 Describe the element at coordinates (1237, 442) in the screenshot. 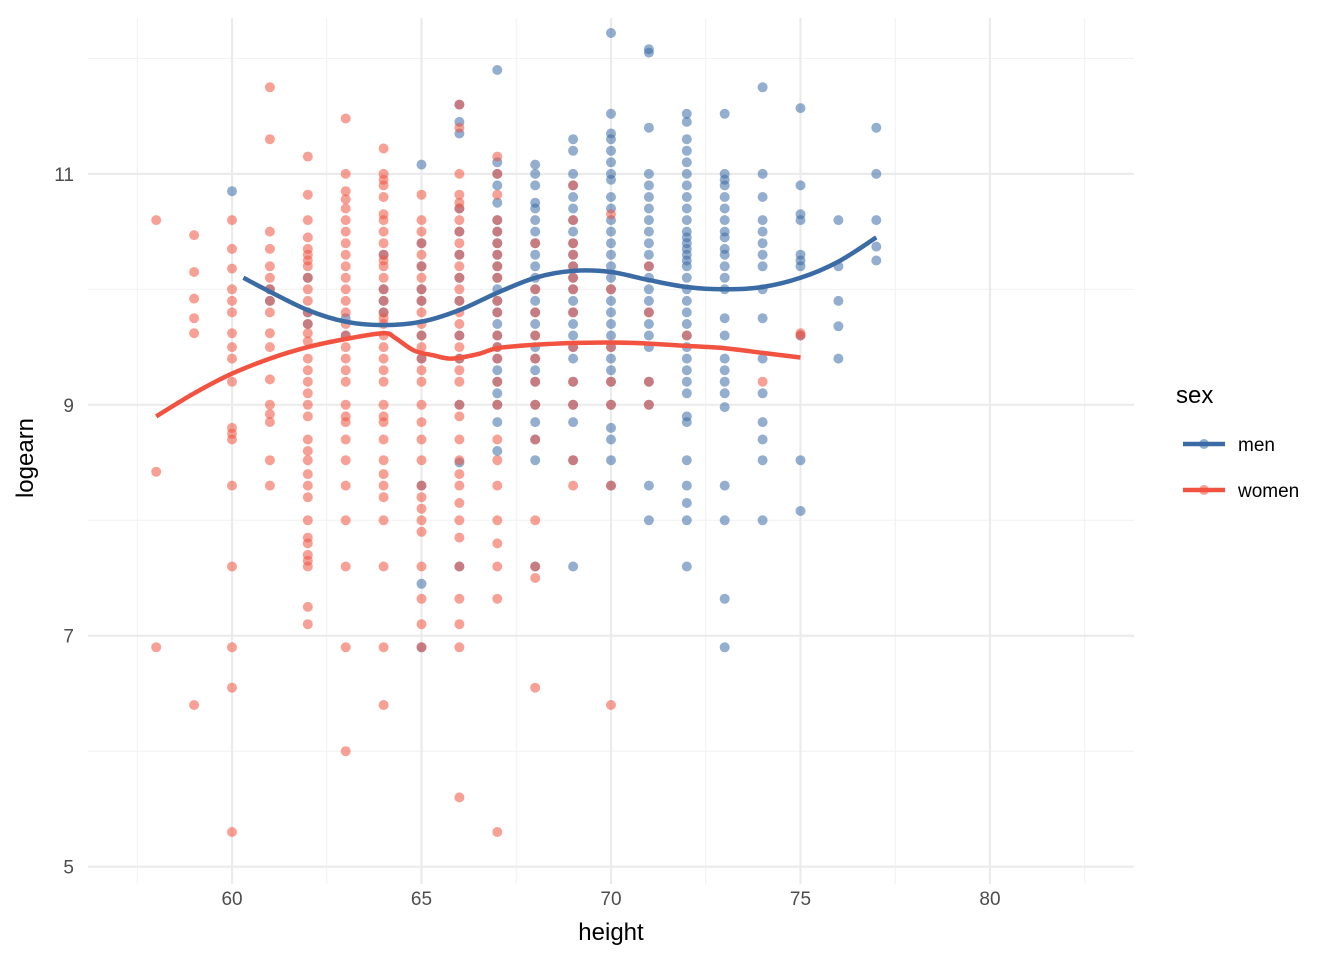

I see `legend: sex men women` at that location.